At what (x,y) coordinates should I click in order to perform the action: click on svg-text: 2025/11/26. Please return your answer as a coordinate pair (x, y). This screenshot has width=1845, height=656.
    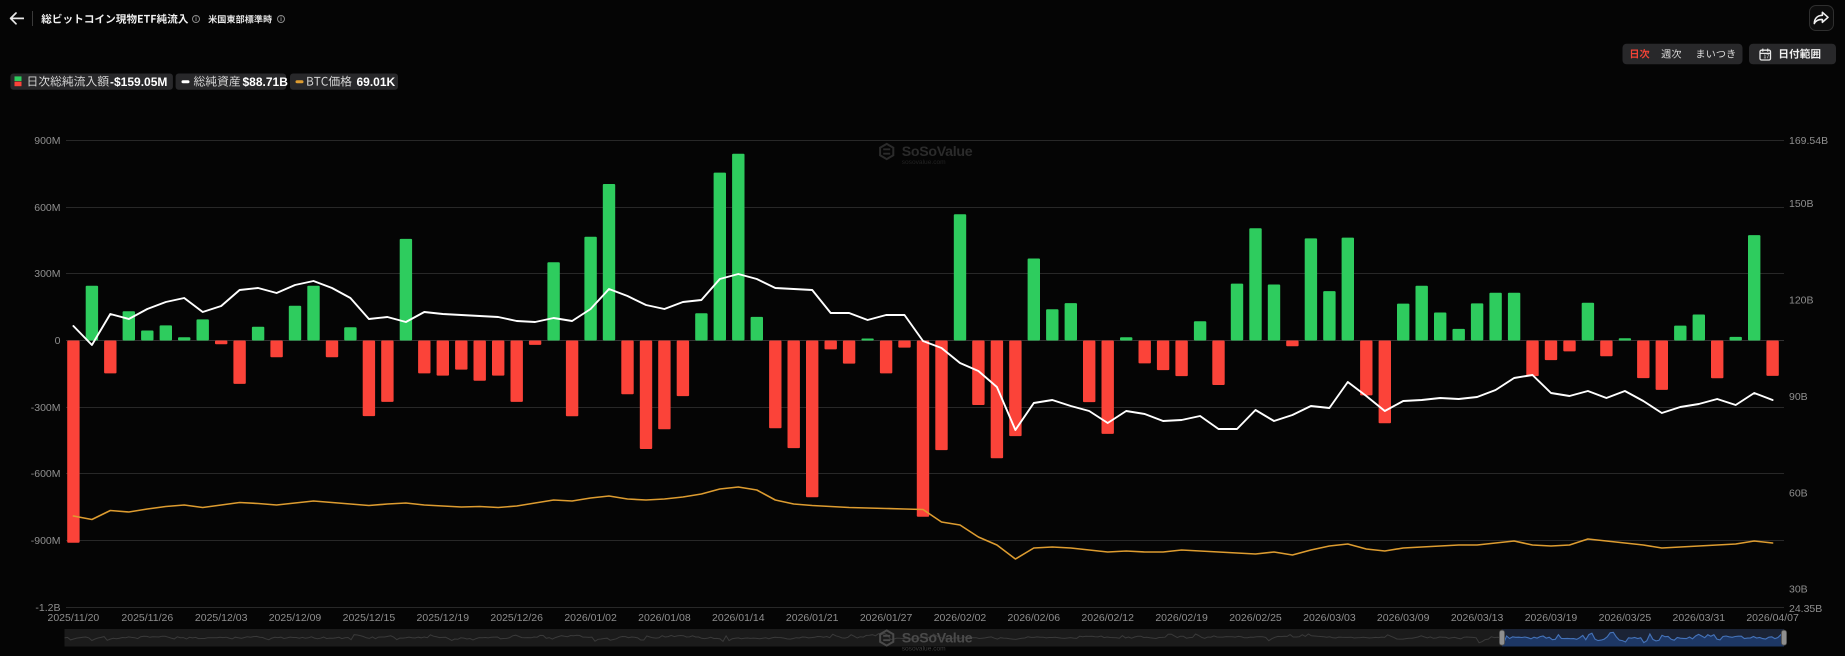
    Looking at the image, I should click on (147, 618).